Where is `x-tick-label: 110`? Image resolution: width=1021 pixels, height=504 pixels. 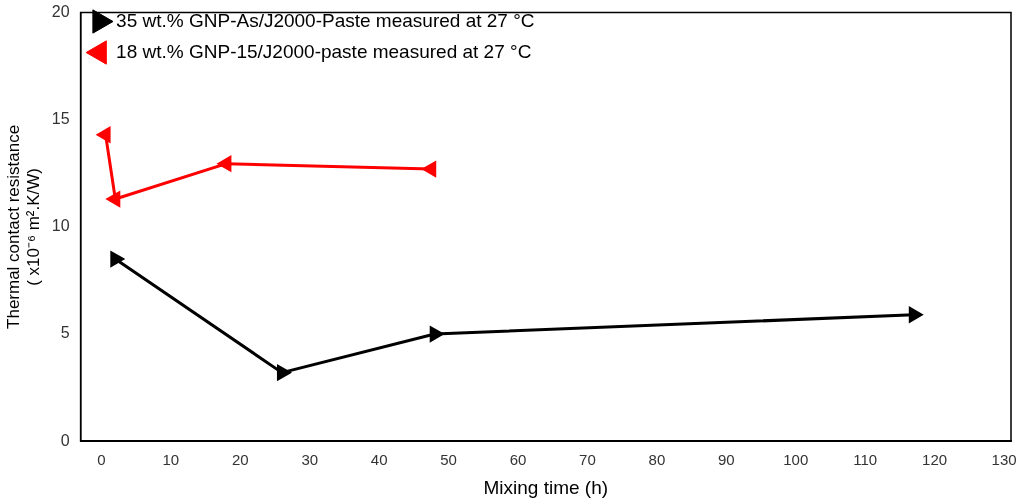
x-tick-label: 110 is located at coordinates (865, 460).